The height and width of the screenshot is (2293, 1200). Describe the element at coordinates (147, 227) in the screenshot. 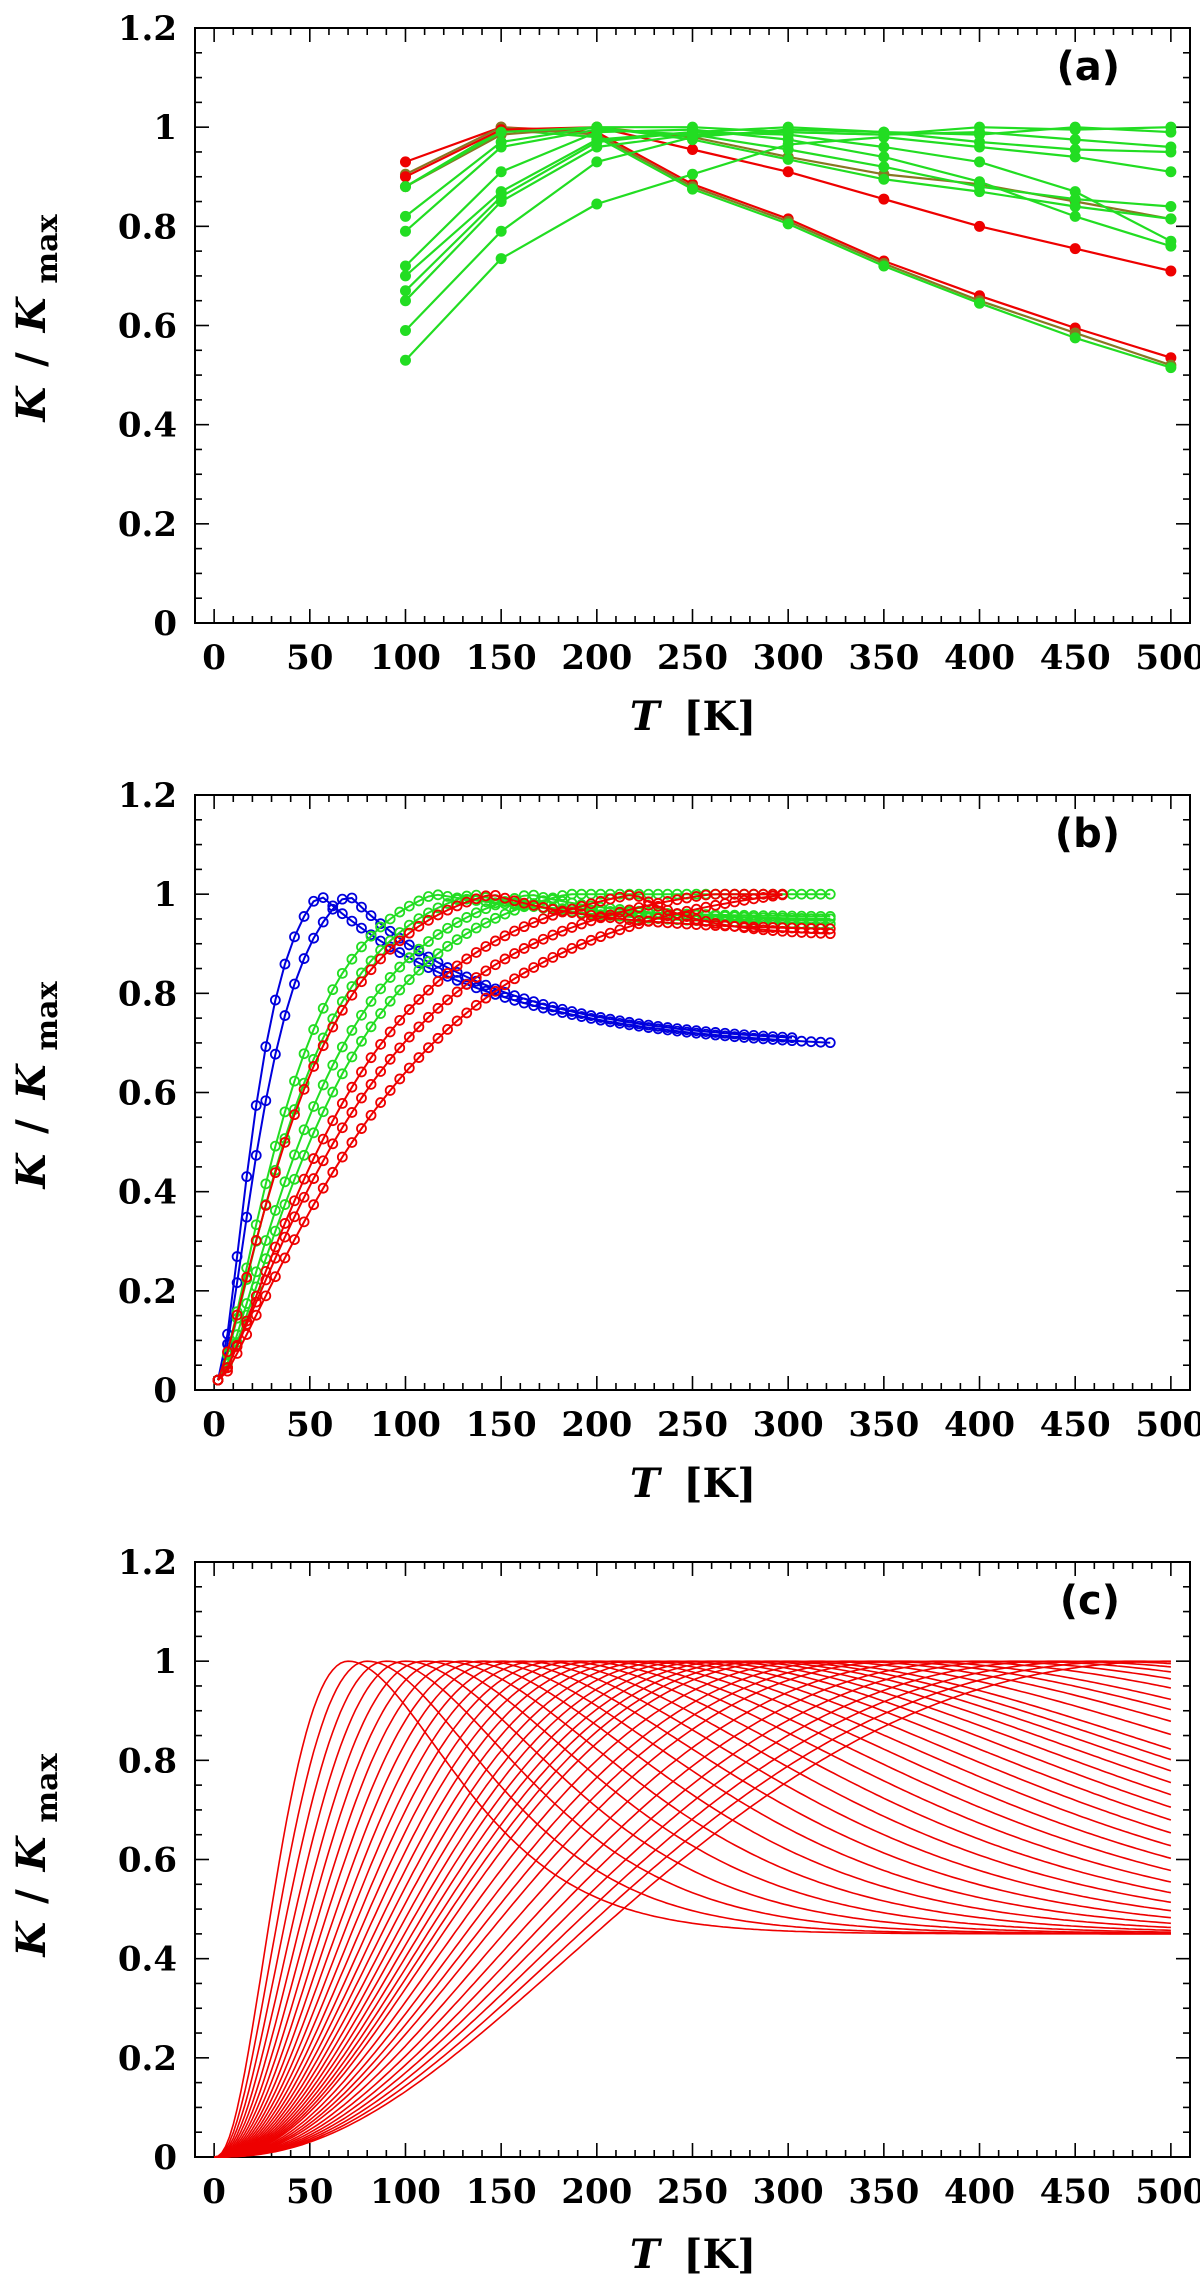

I see `y-tick-label: 0.8` at that location.